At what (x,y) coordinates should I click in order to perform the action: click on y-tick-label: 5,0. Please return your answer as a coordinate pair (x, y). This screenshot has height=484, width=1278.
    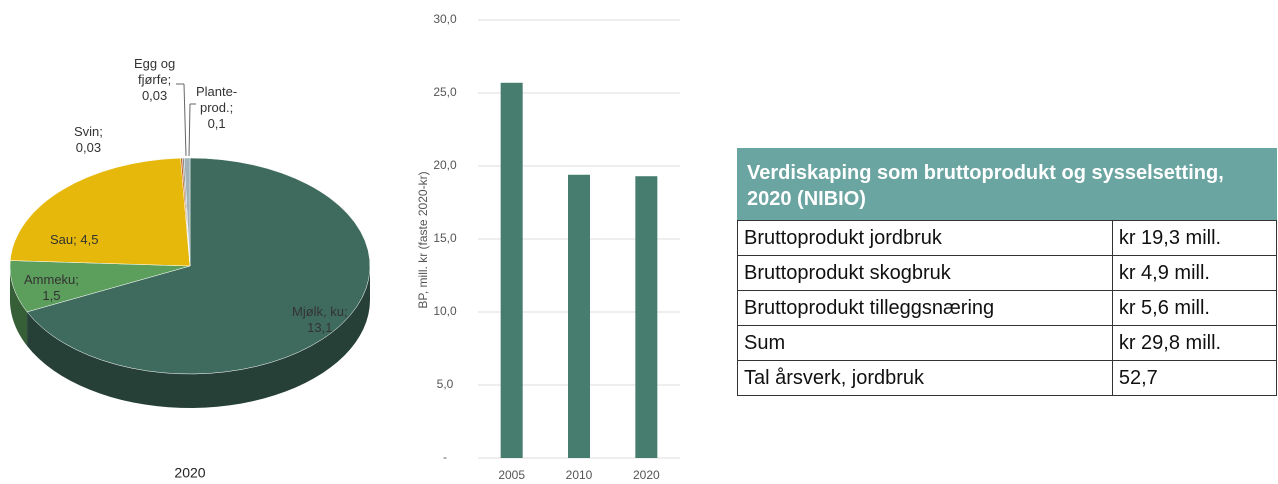
    Looking at the image, I should click on (445, 384).